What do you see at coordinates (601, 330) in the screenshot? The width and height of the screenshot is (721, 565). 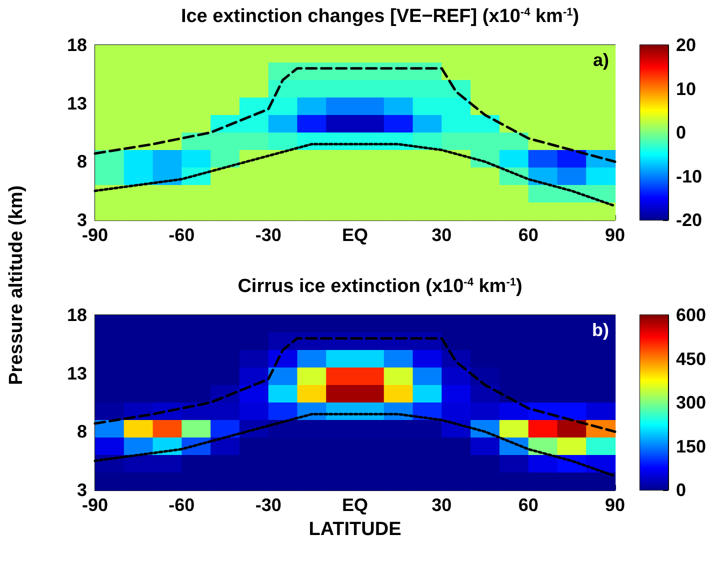 I see `annotation: b)` at bounding box center [601, 330].